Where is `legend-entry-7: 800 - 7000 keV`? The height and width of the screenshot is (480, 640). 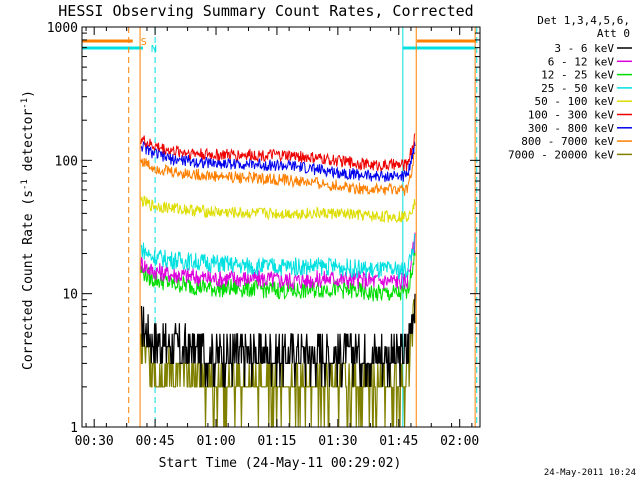
legend-entry-7: 800 - 7000 keV is located at coordinates (567, 141).